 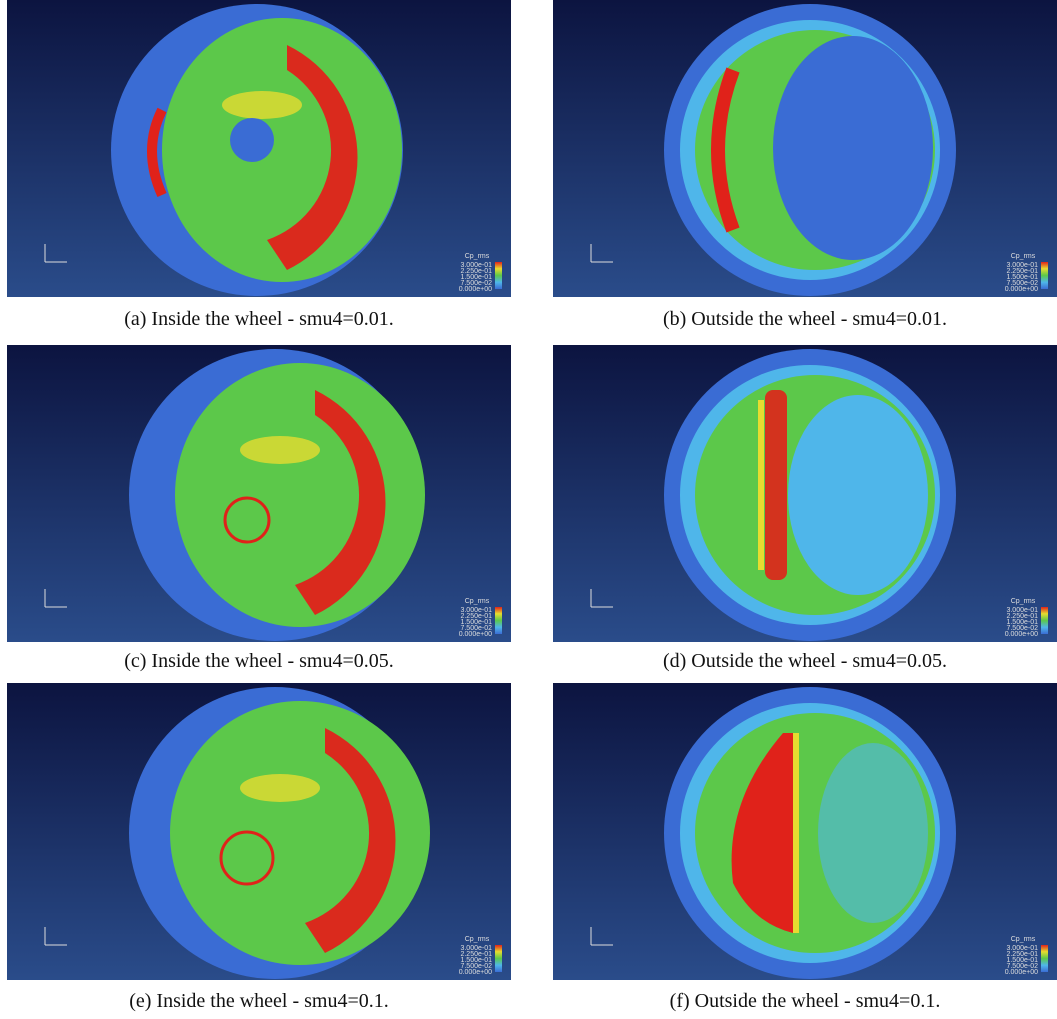 I want to click on yellow-edge, so click(x=796, y=833).